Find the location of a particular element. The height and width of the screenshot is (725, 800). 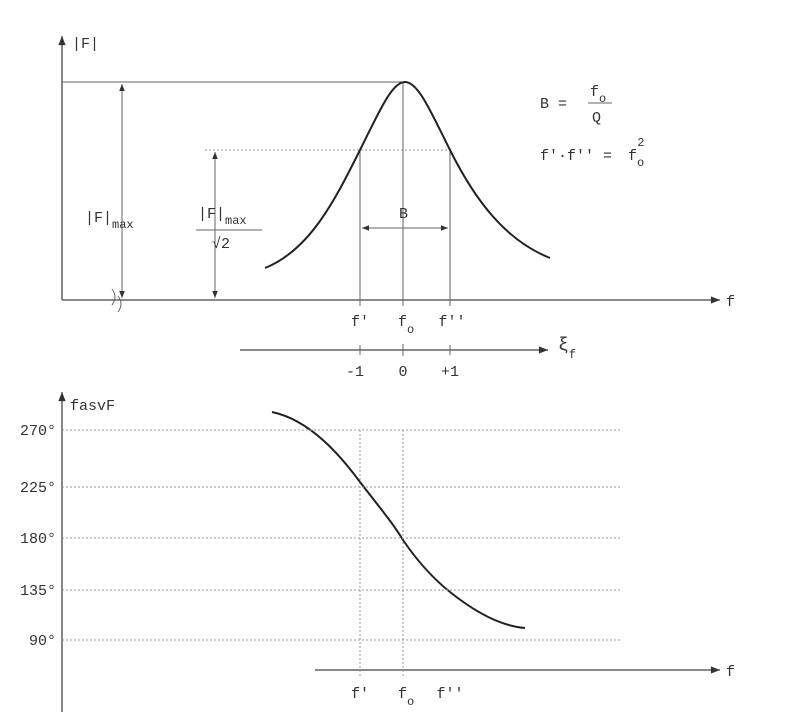

bandwidth-label: B is located at coordinates (403, 214).